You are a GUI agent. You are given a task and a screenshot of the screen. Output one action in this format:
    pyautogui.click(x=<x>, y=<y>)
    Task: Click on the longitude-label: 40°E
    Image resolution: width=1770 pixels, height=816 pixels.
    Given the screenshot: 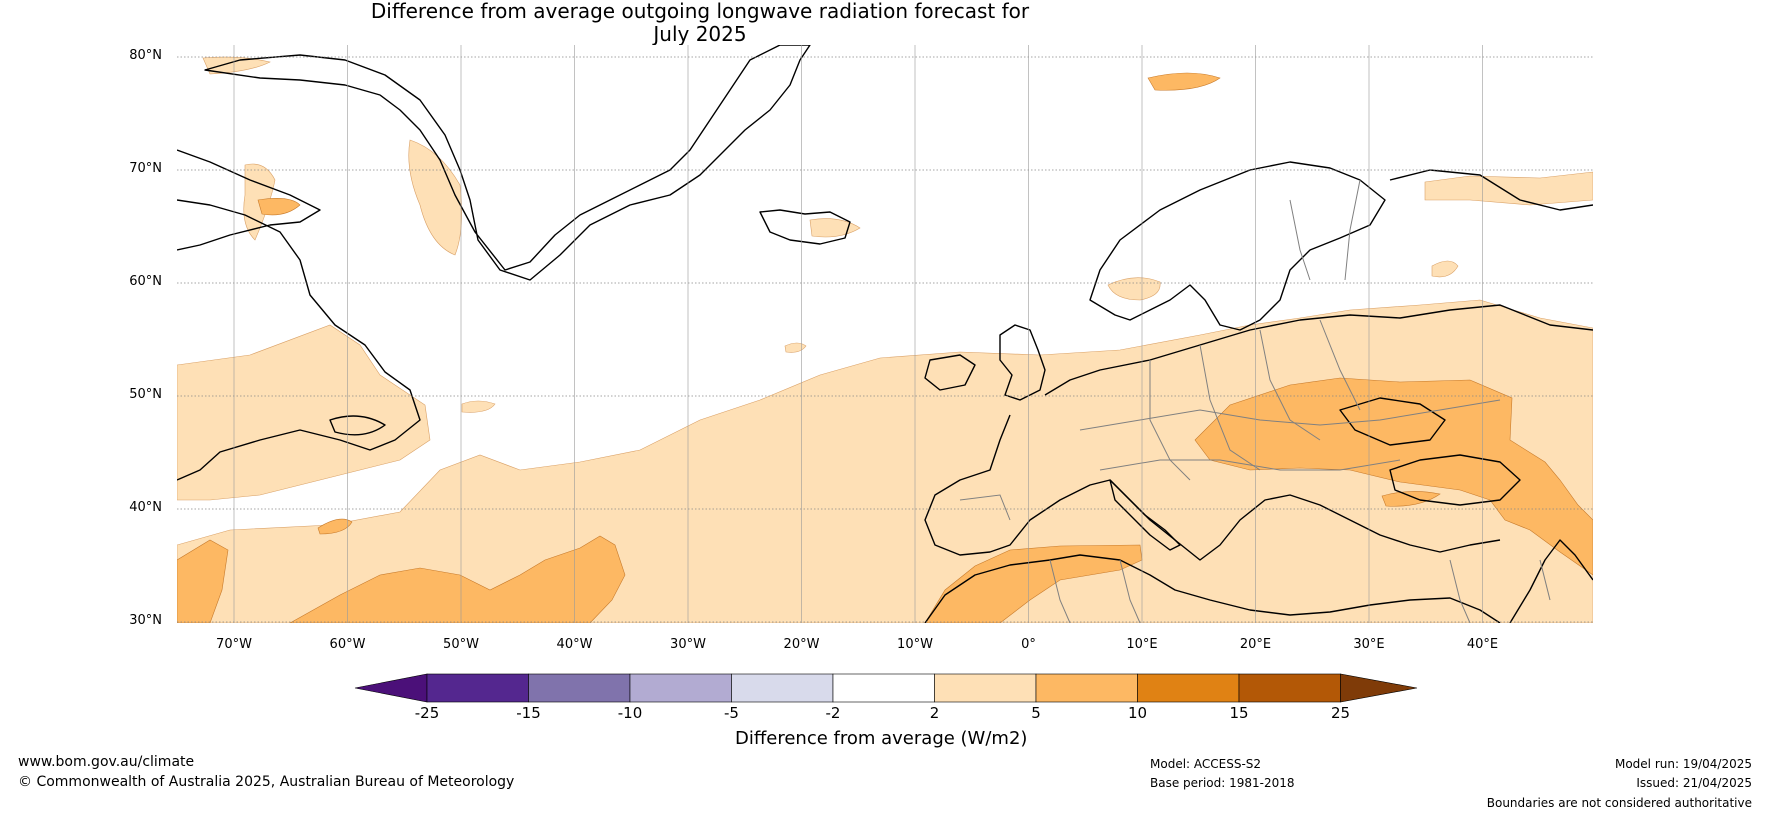 What is the action you would take?
    pyautogui.click(x=1482, y=644)
    